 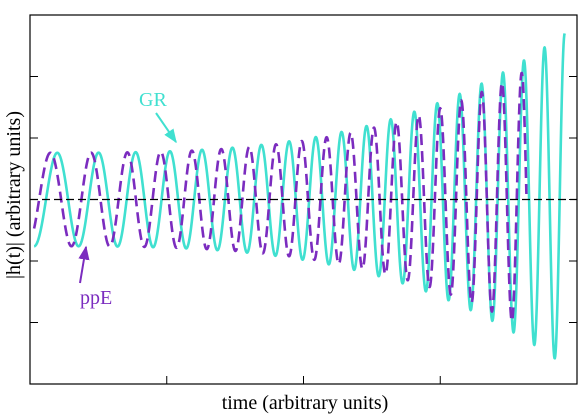 What do you see at coordinates (305, 403) in the screenshot?
I see `x-axis-label: time (arbitrary units)` at bounding box center [305, 403].